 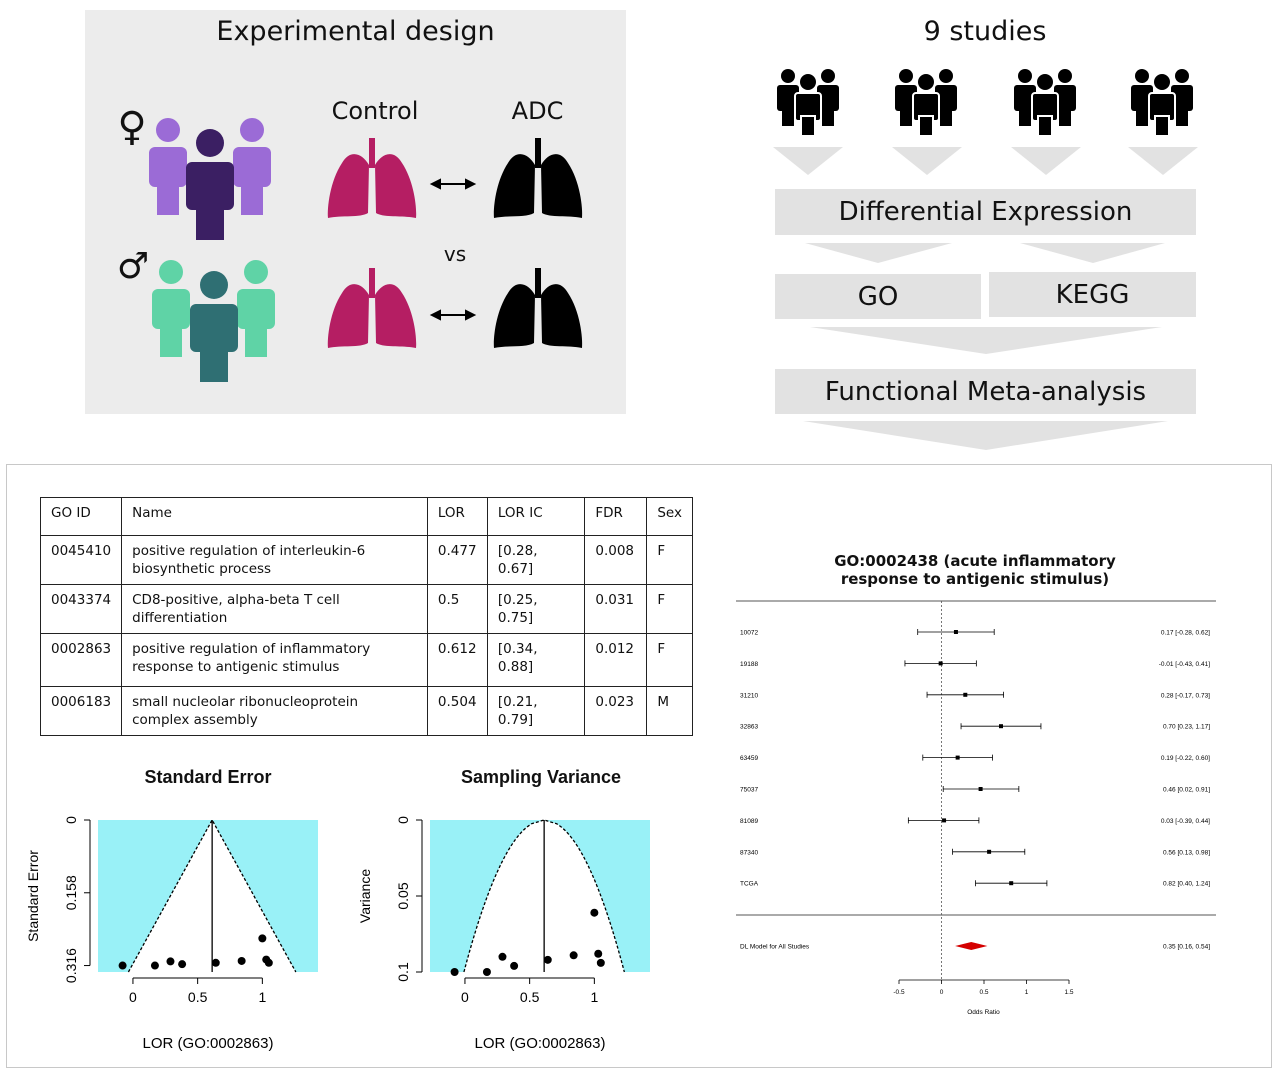 I want to click on summary-text: 0.35 [0.16, 0.54], so click(x=1186, y=947).